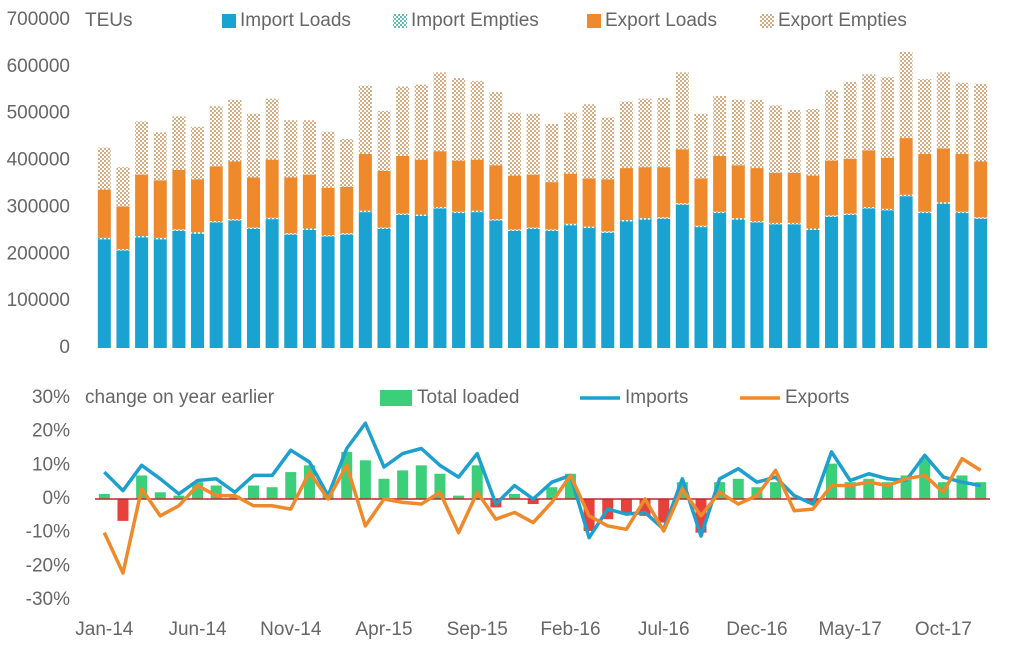 The image size is (1009, 648). Describe the element at coordinates (38, 206) in the screenshot. I see `y-tick-label: 300000` at that location.